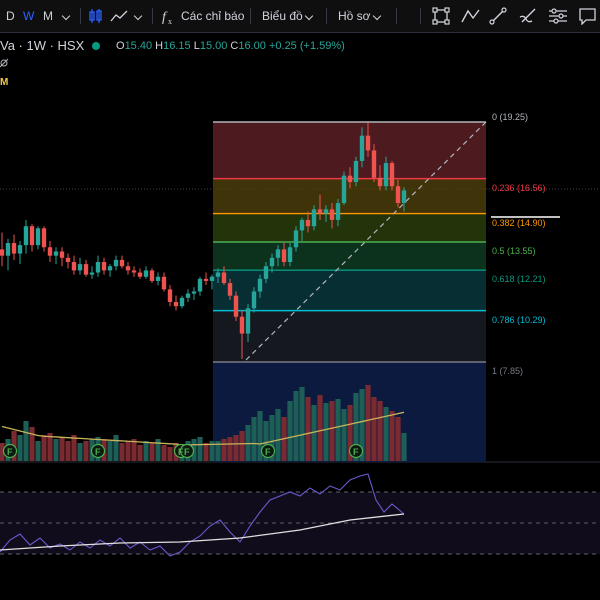 The image size is (600, 600). Describe the element at coordinates (48, 16) in the screenshot. I see `interval-m-button: M` at that location.